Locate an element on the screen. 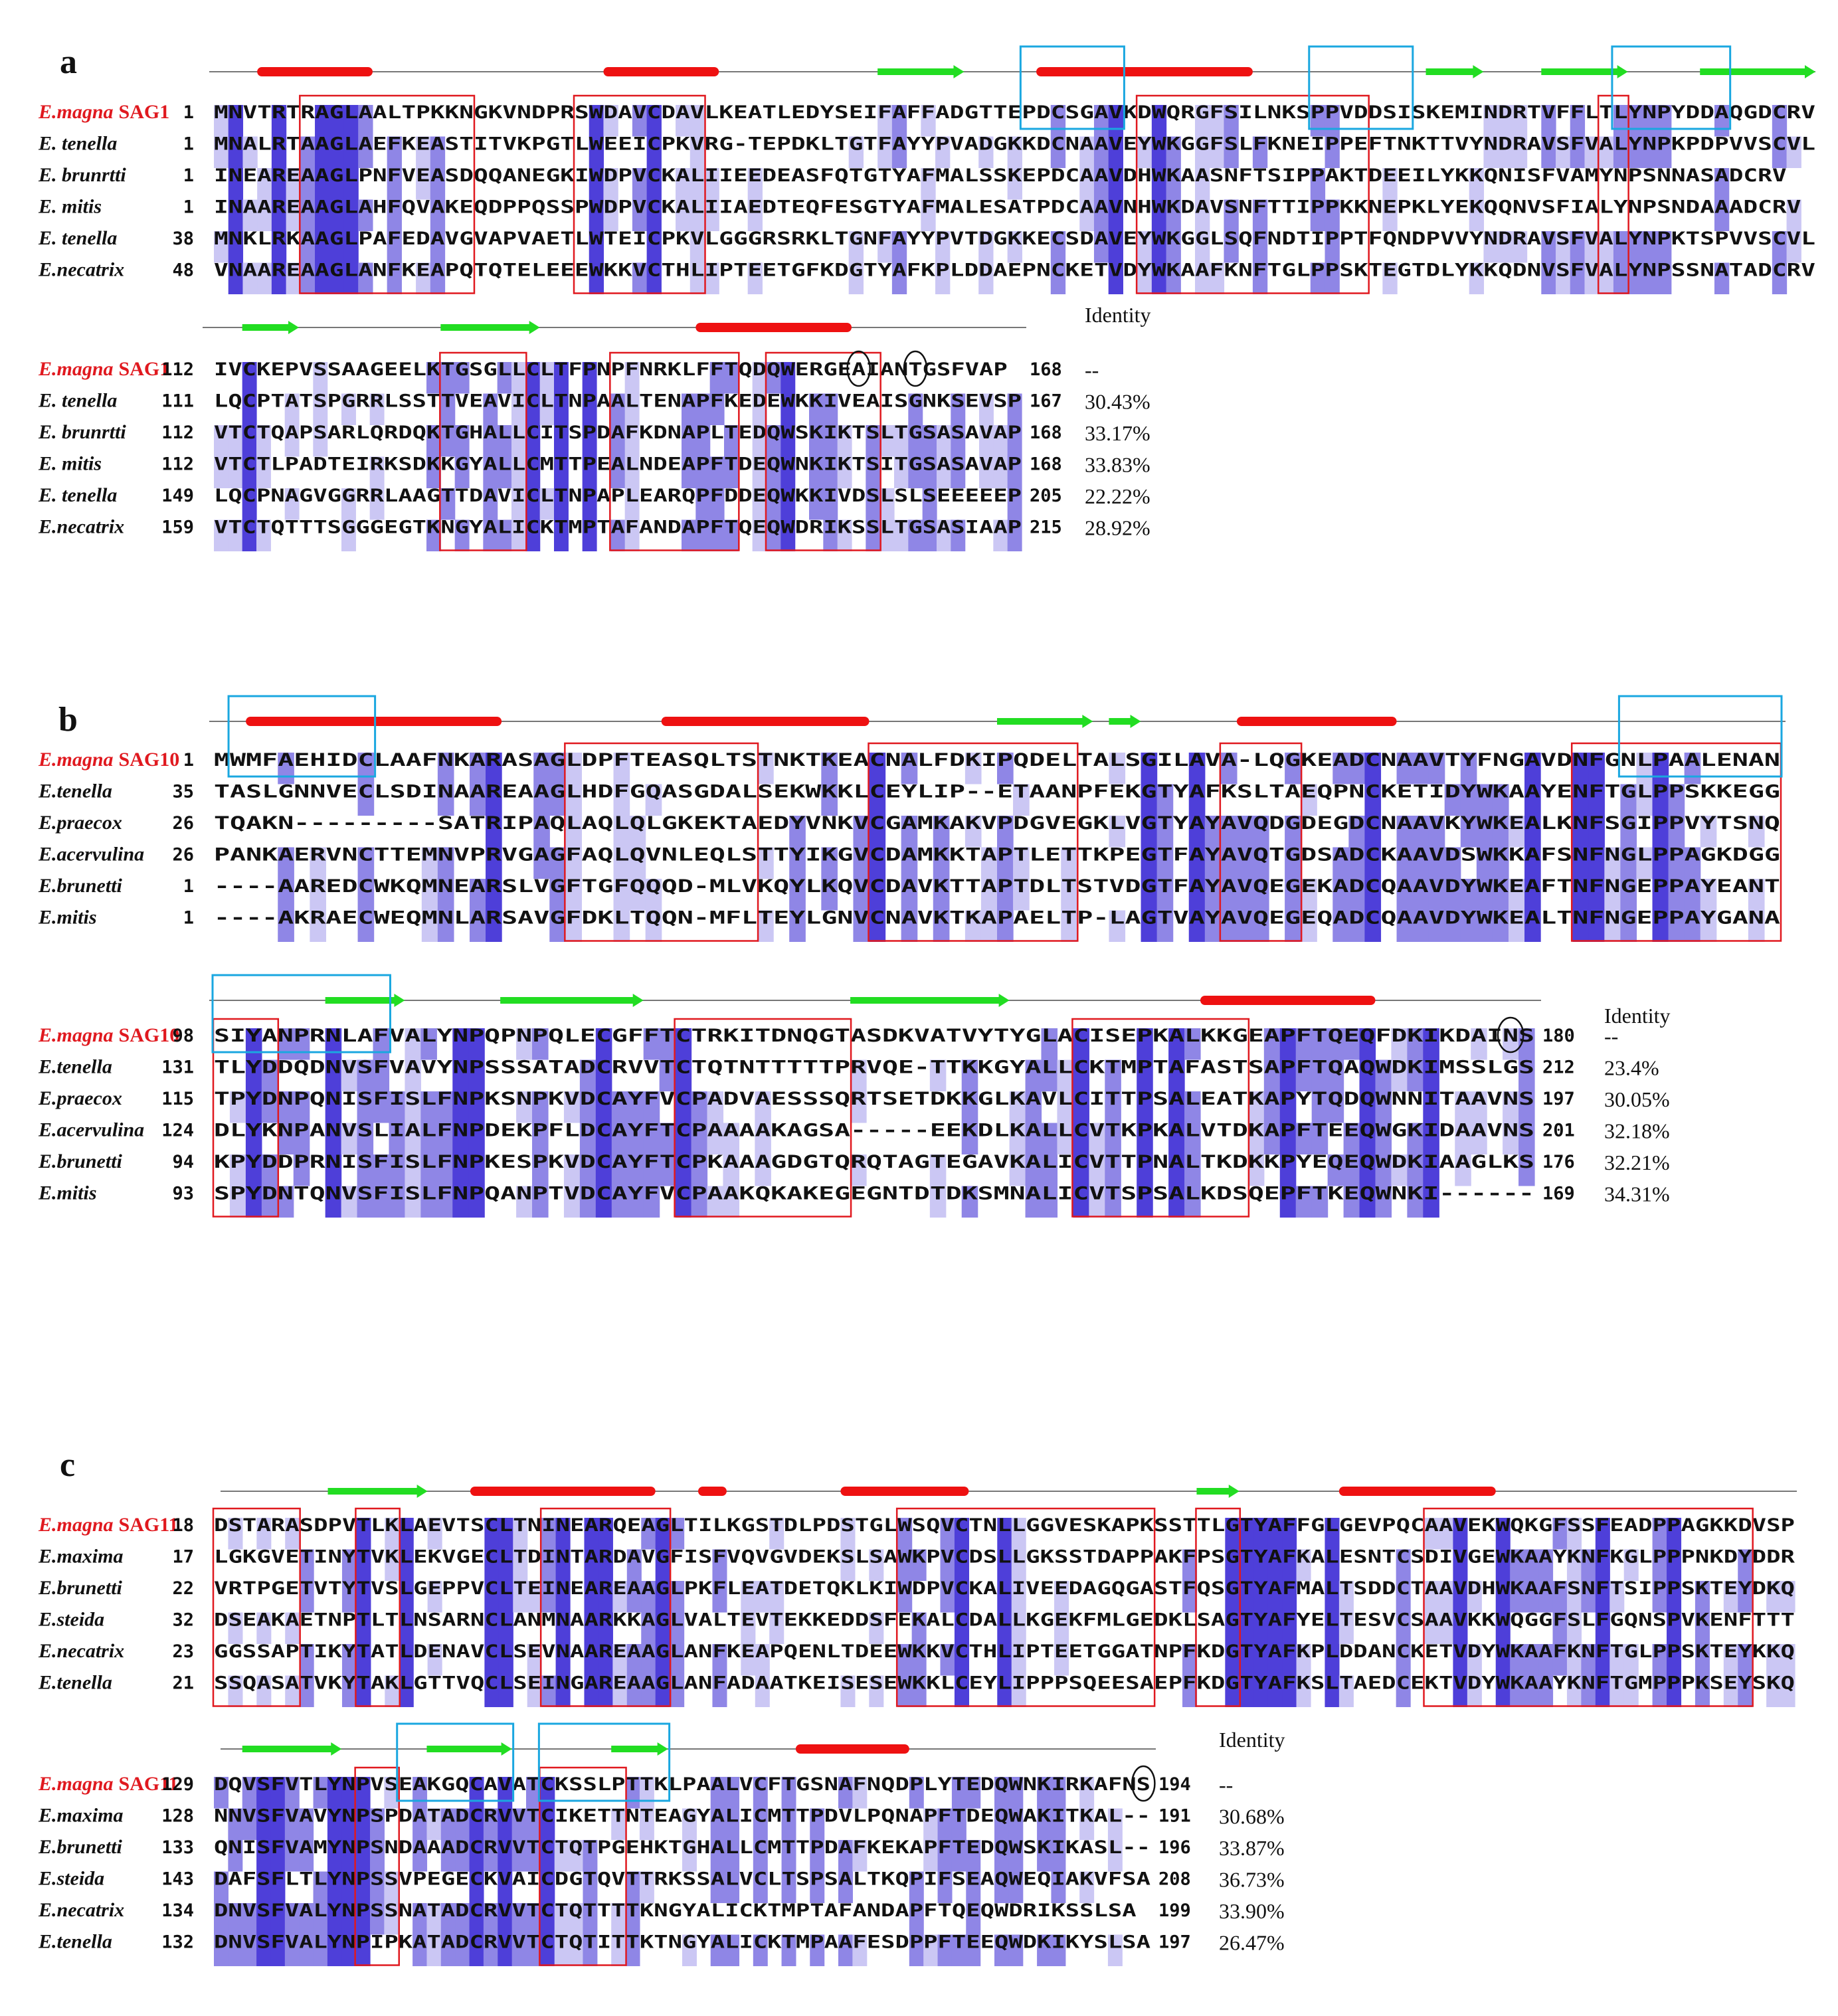  end-position: 197 is located at coordinates (1175, 1942).